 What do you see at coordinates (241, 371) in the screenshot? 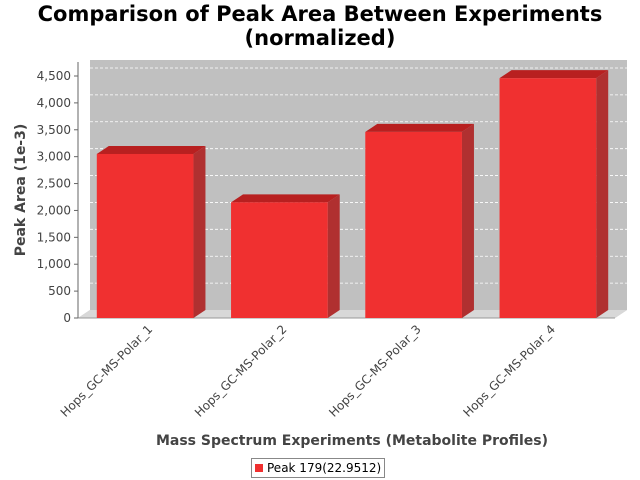
I see `x-tick-label: Hops_GC-MS-Polar_2` at bounding box center [241, 371].